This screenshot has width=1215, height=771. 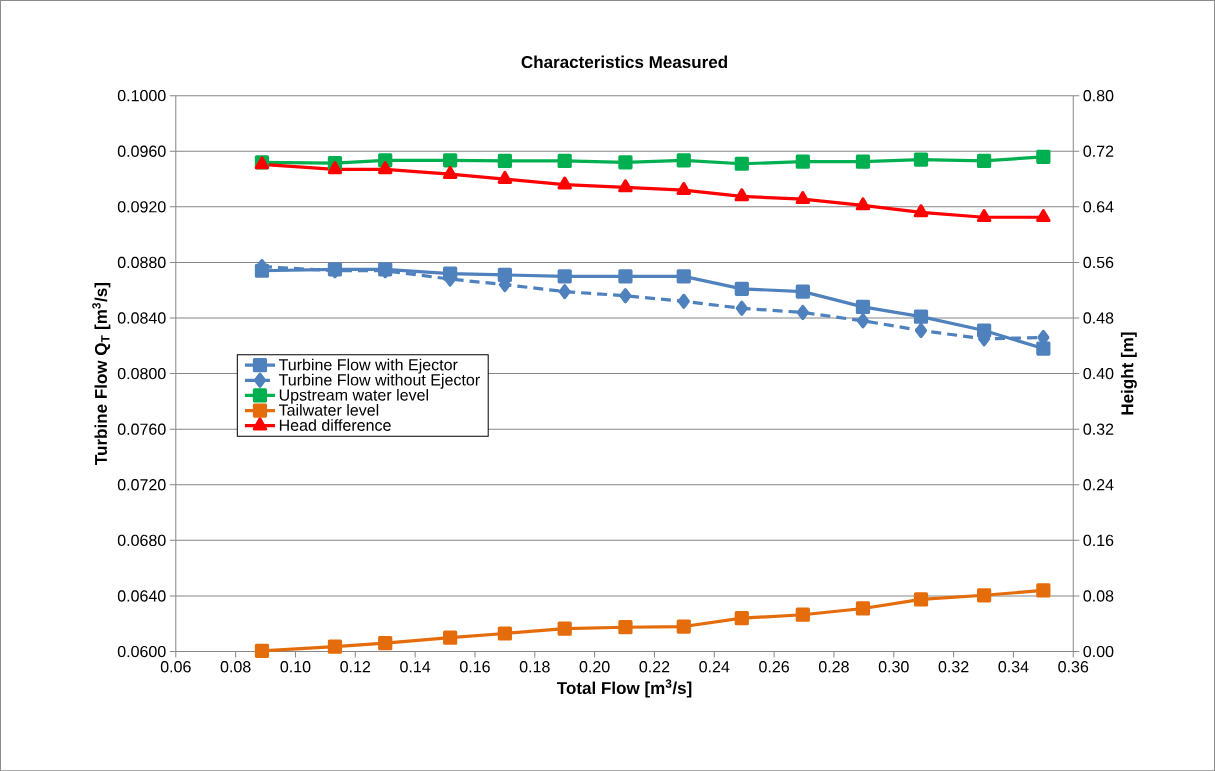 I want to click on x-tick-label: 0.16, so click(x=474, y=666).